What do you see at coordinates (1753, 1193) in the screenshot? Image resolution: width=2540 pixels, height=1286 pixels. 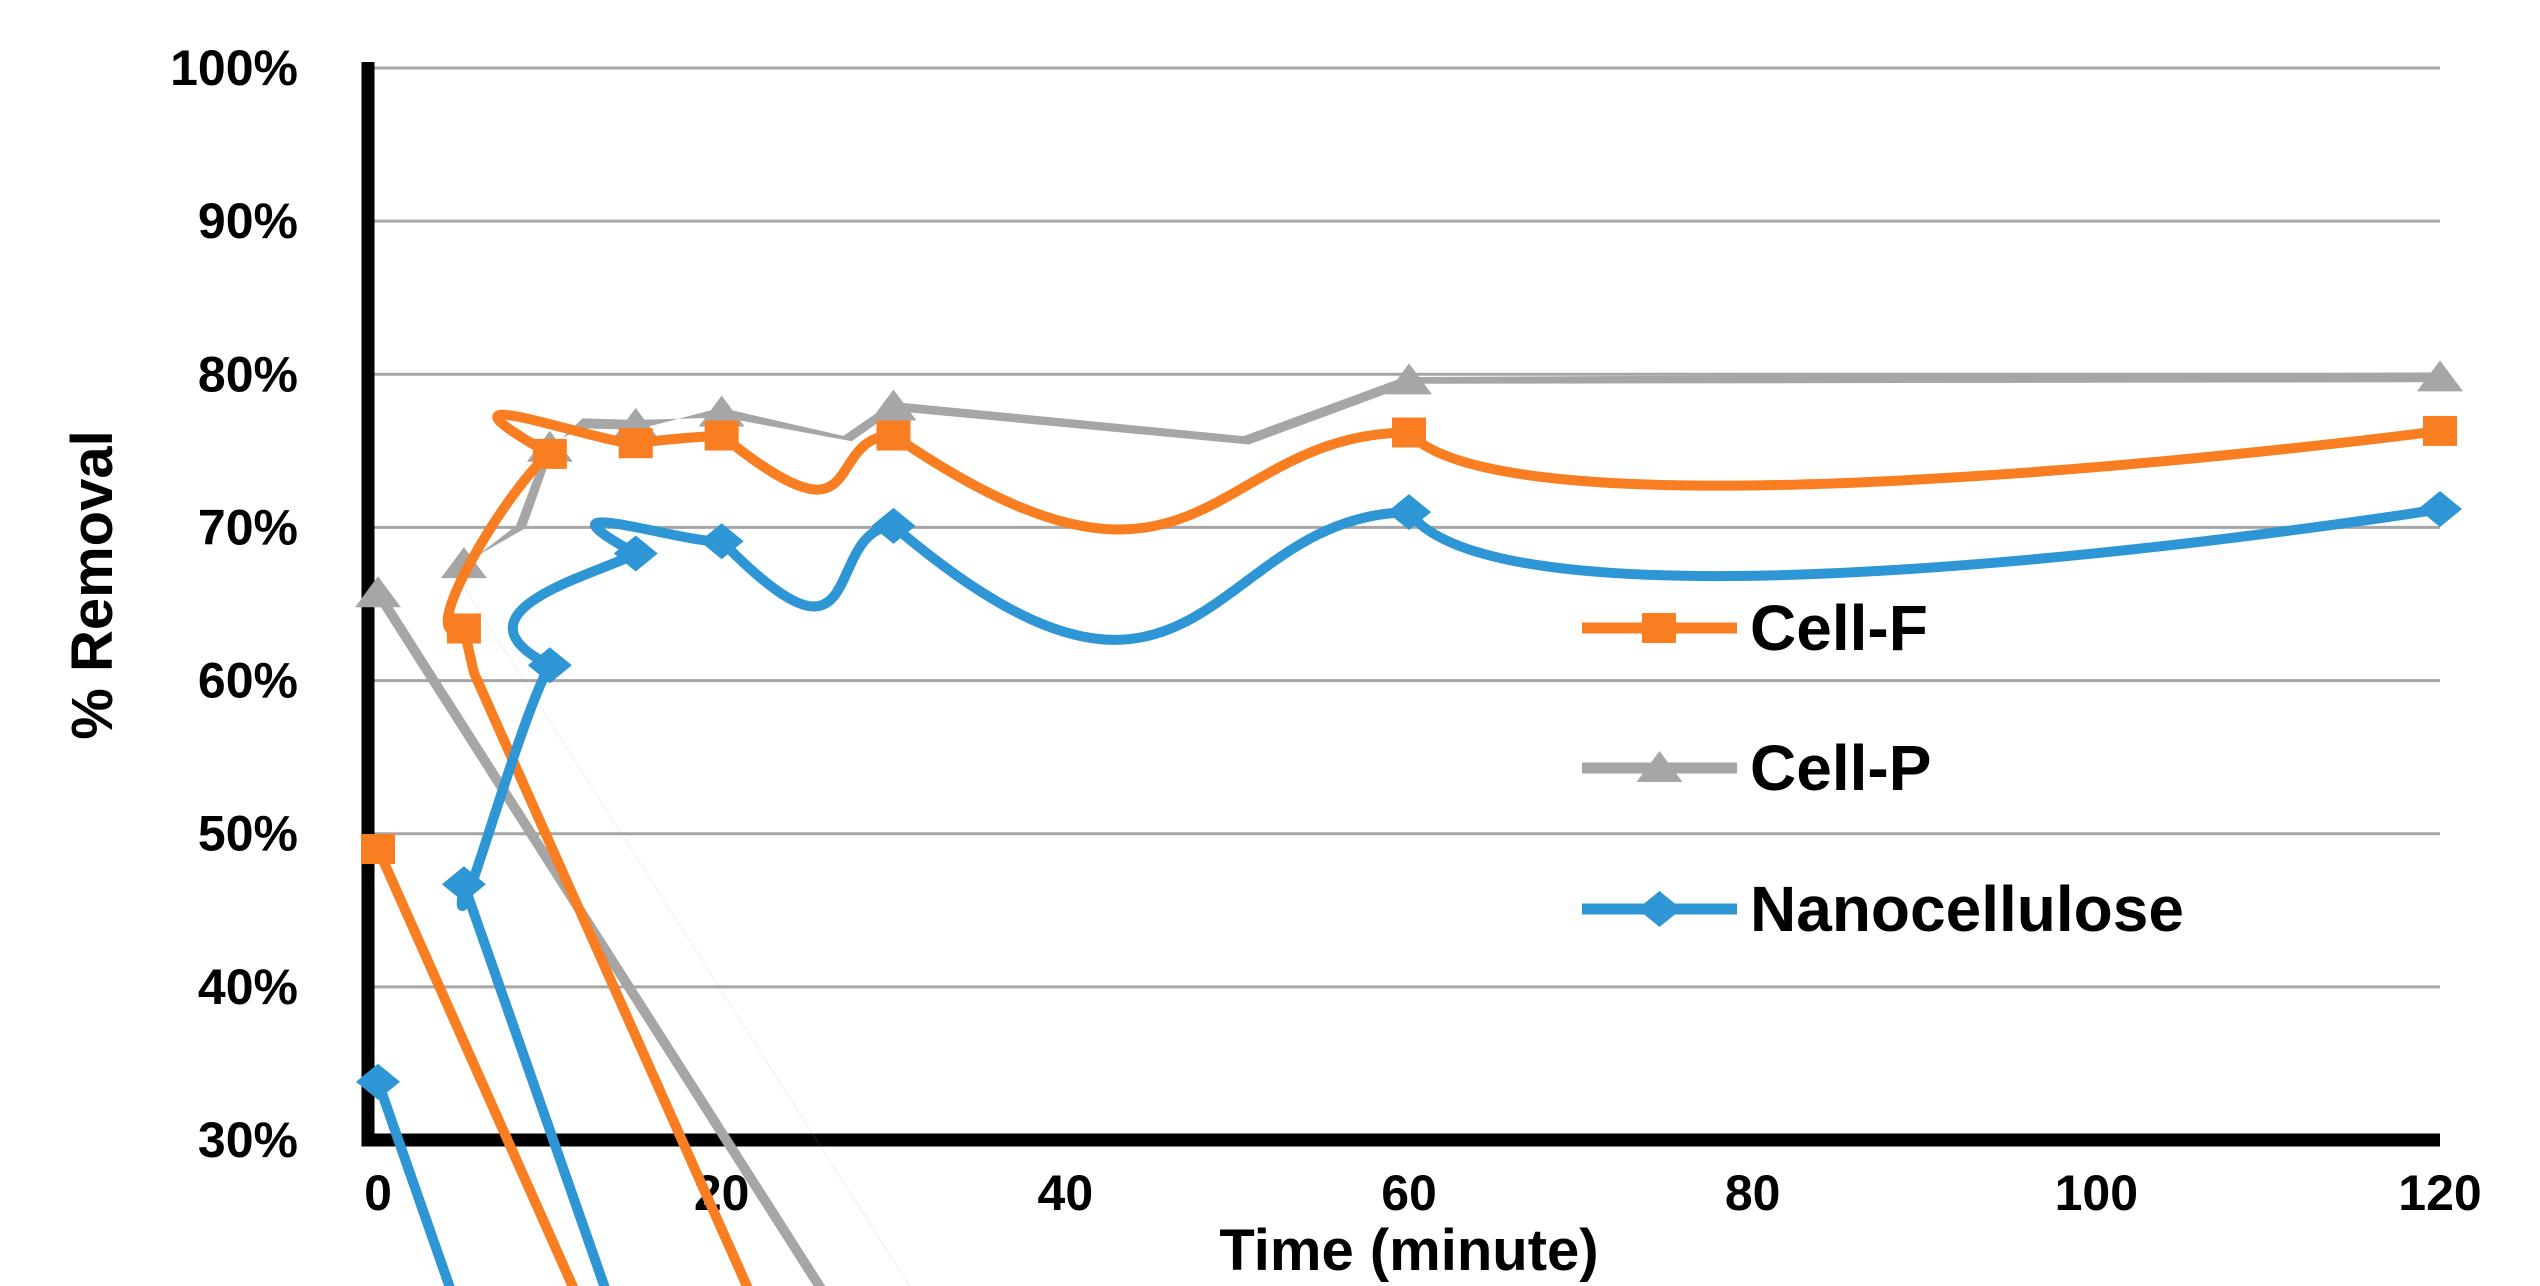 I see `x-tick-label: 80` at bounding box center [1753, 1193].